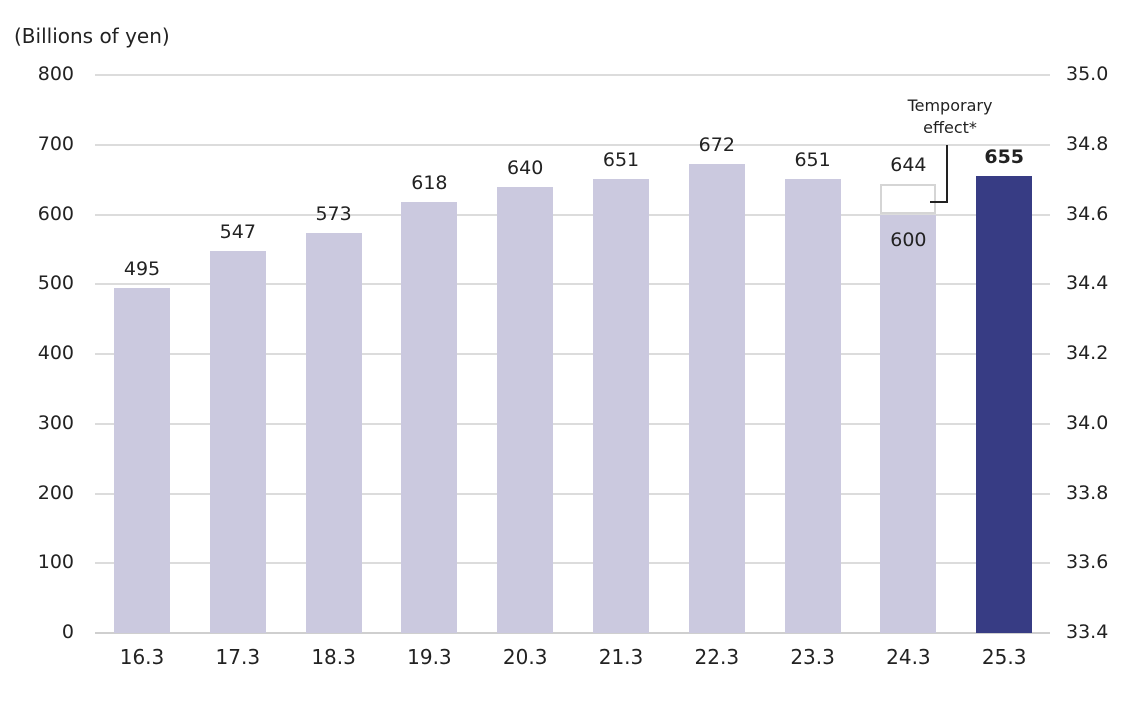  What do you see at coordinates (1087, 422) in the screenshot?
I see `y2-tick-label: 34.0` at bounding box center [1087, 422].